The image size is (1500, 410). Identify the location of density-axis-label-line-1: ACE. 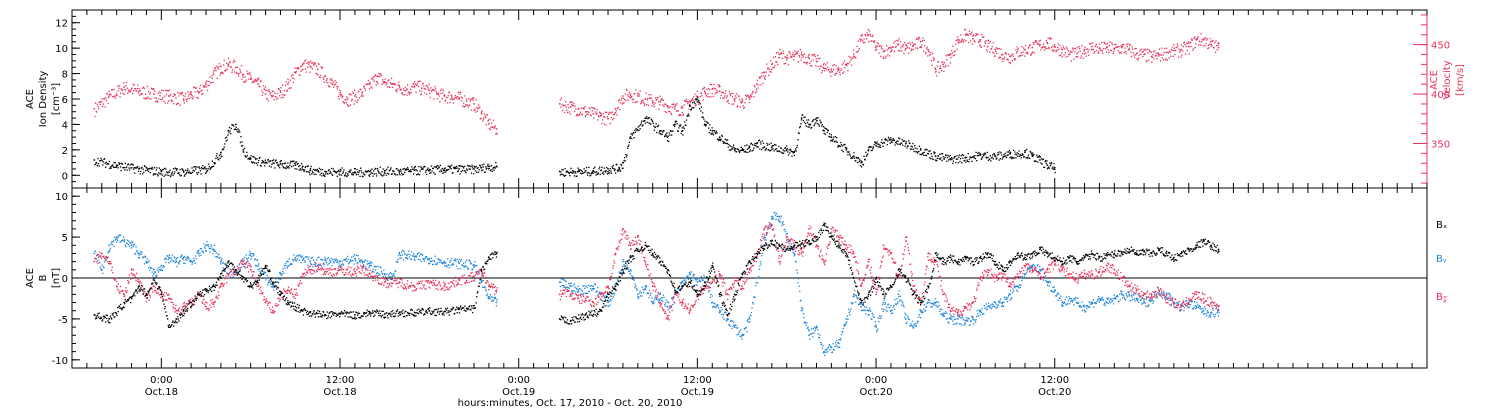
(30, 99).